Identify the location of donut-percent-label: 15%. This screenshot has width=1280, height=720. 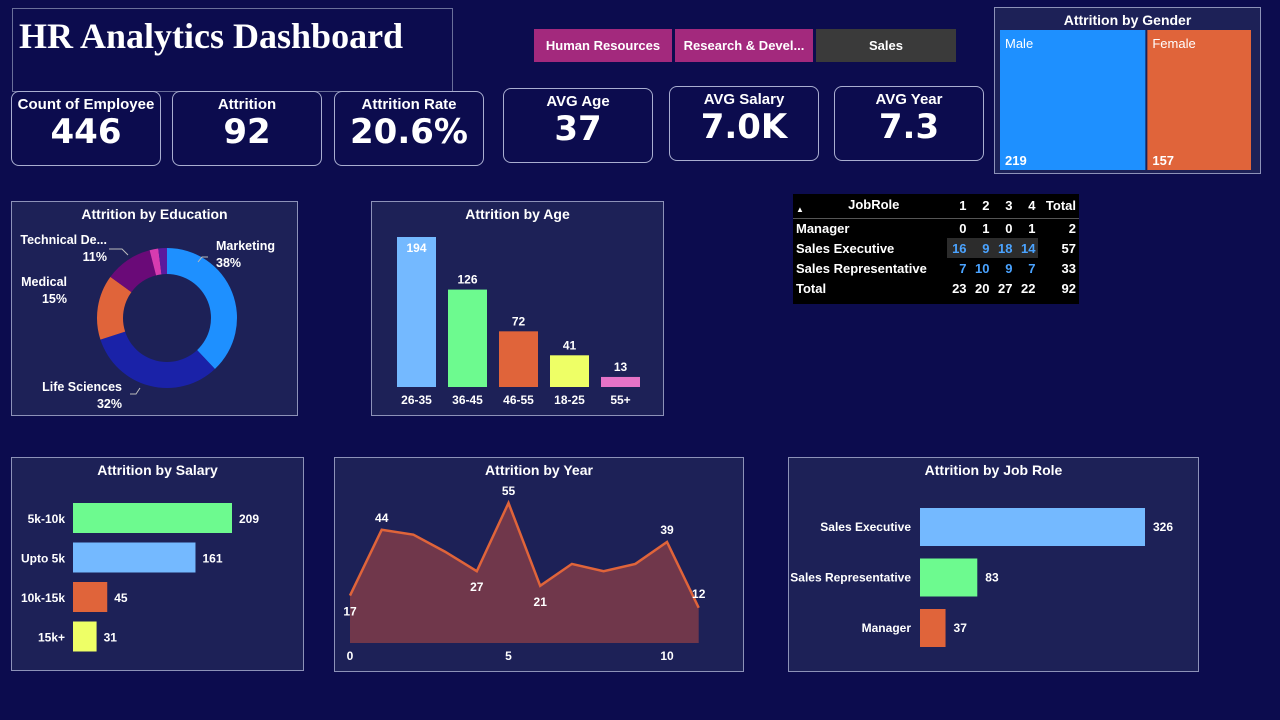
(54, 299).